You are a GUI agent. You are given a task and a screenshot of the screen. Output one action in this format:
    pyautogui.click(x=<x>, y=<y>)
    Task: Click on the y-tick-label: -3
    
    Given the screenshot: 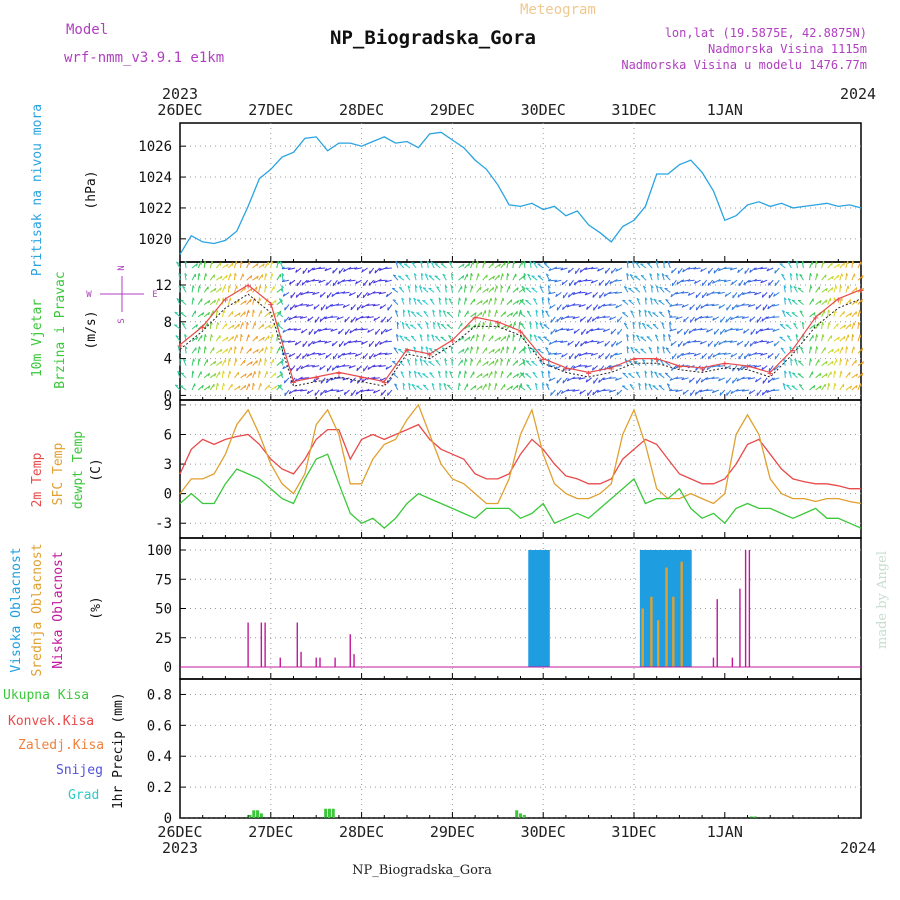 What is the action you would take?
    pyautogui.click(x=163, y=524)
    